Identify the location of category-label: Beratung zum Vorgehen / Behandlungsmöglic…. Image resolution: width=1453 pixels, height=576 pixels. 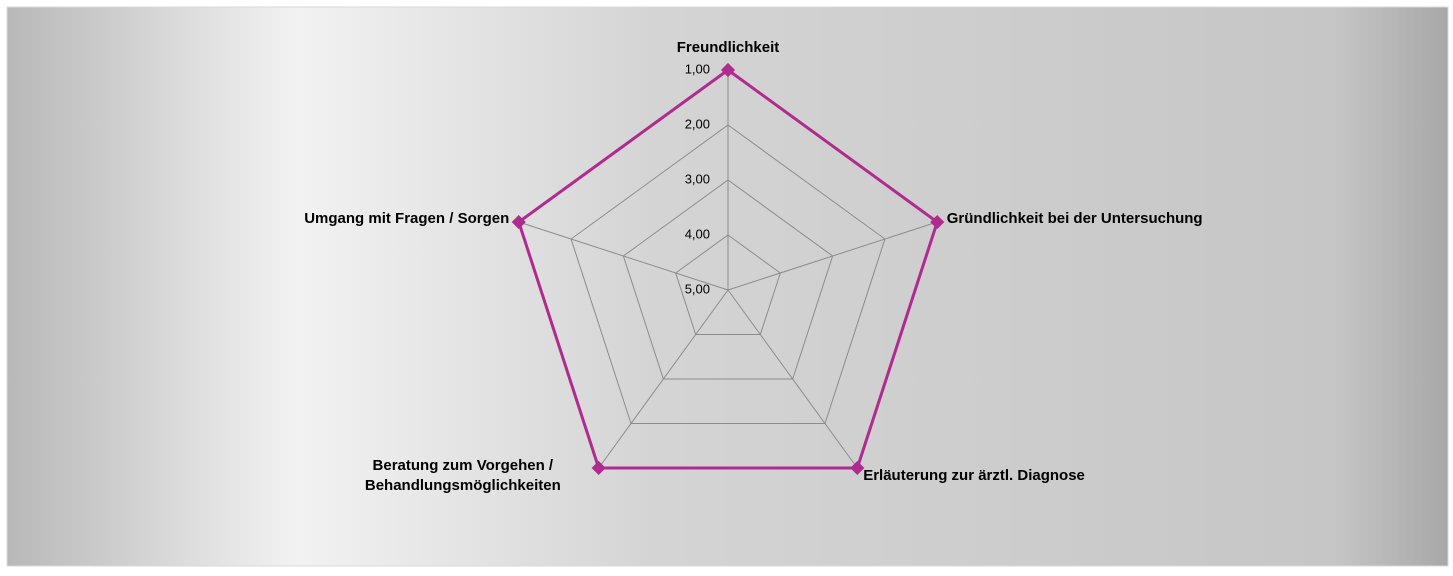
(463, 475).